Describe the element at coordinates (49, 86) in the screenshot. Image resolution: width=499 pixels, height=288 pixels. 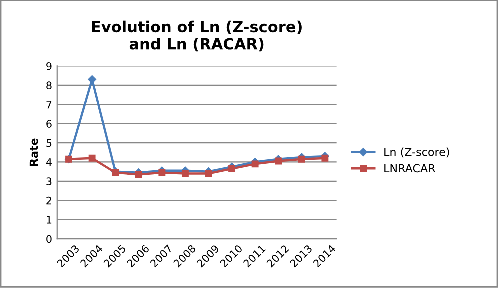
I see `y-tick-label: 8` at that location.